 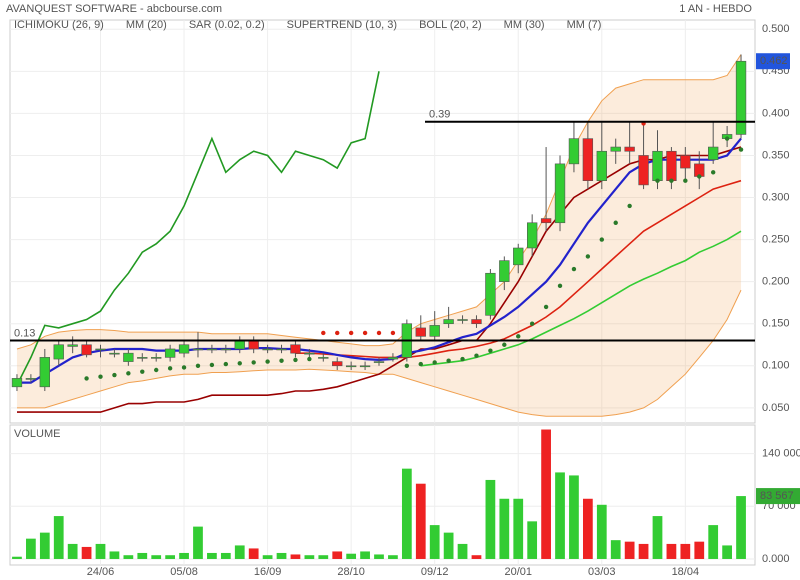 What do you see at coordinates (227, 25) in the screenshot?
I see `legend-item: SAR (0.02, 0.2)` at bounding box center [227, 25].